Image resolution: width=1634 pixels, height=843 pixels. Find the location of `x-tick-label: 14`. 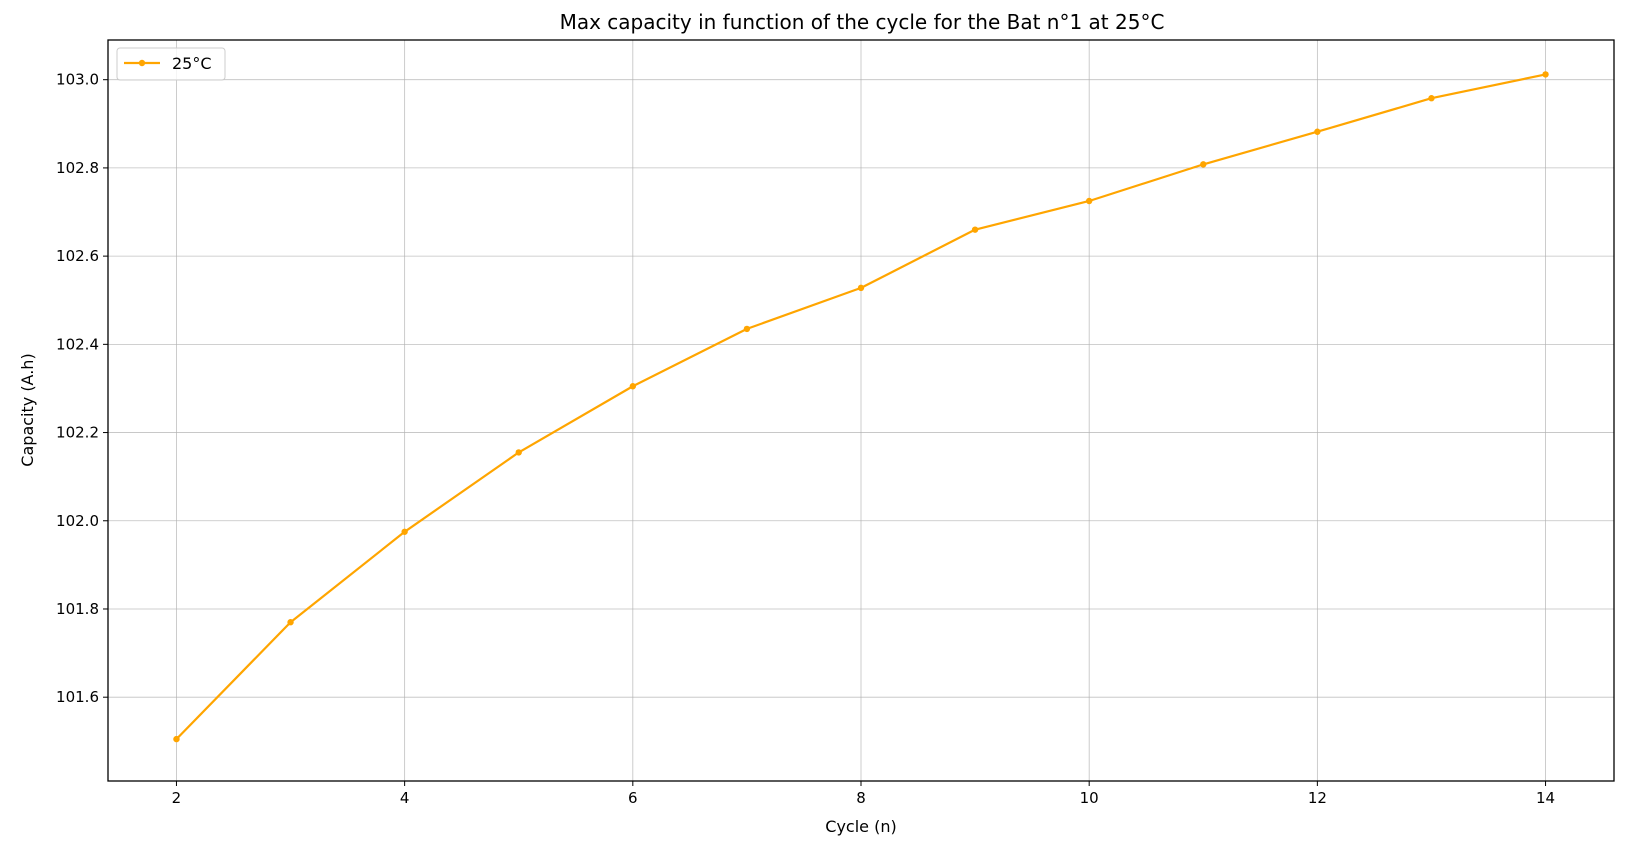

x-tick-label: 14 is located at coordinates (1545, 798).